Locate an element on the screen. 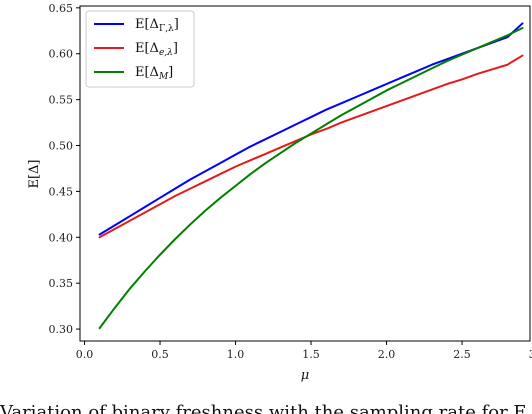 The height and width of the screenshot is (414, 532). x-tick-label: 0.0 is located at coordinates (85, 354).